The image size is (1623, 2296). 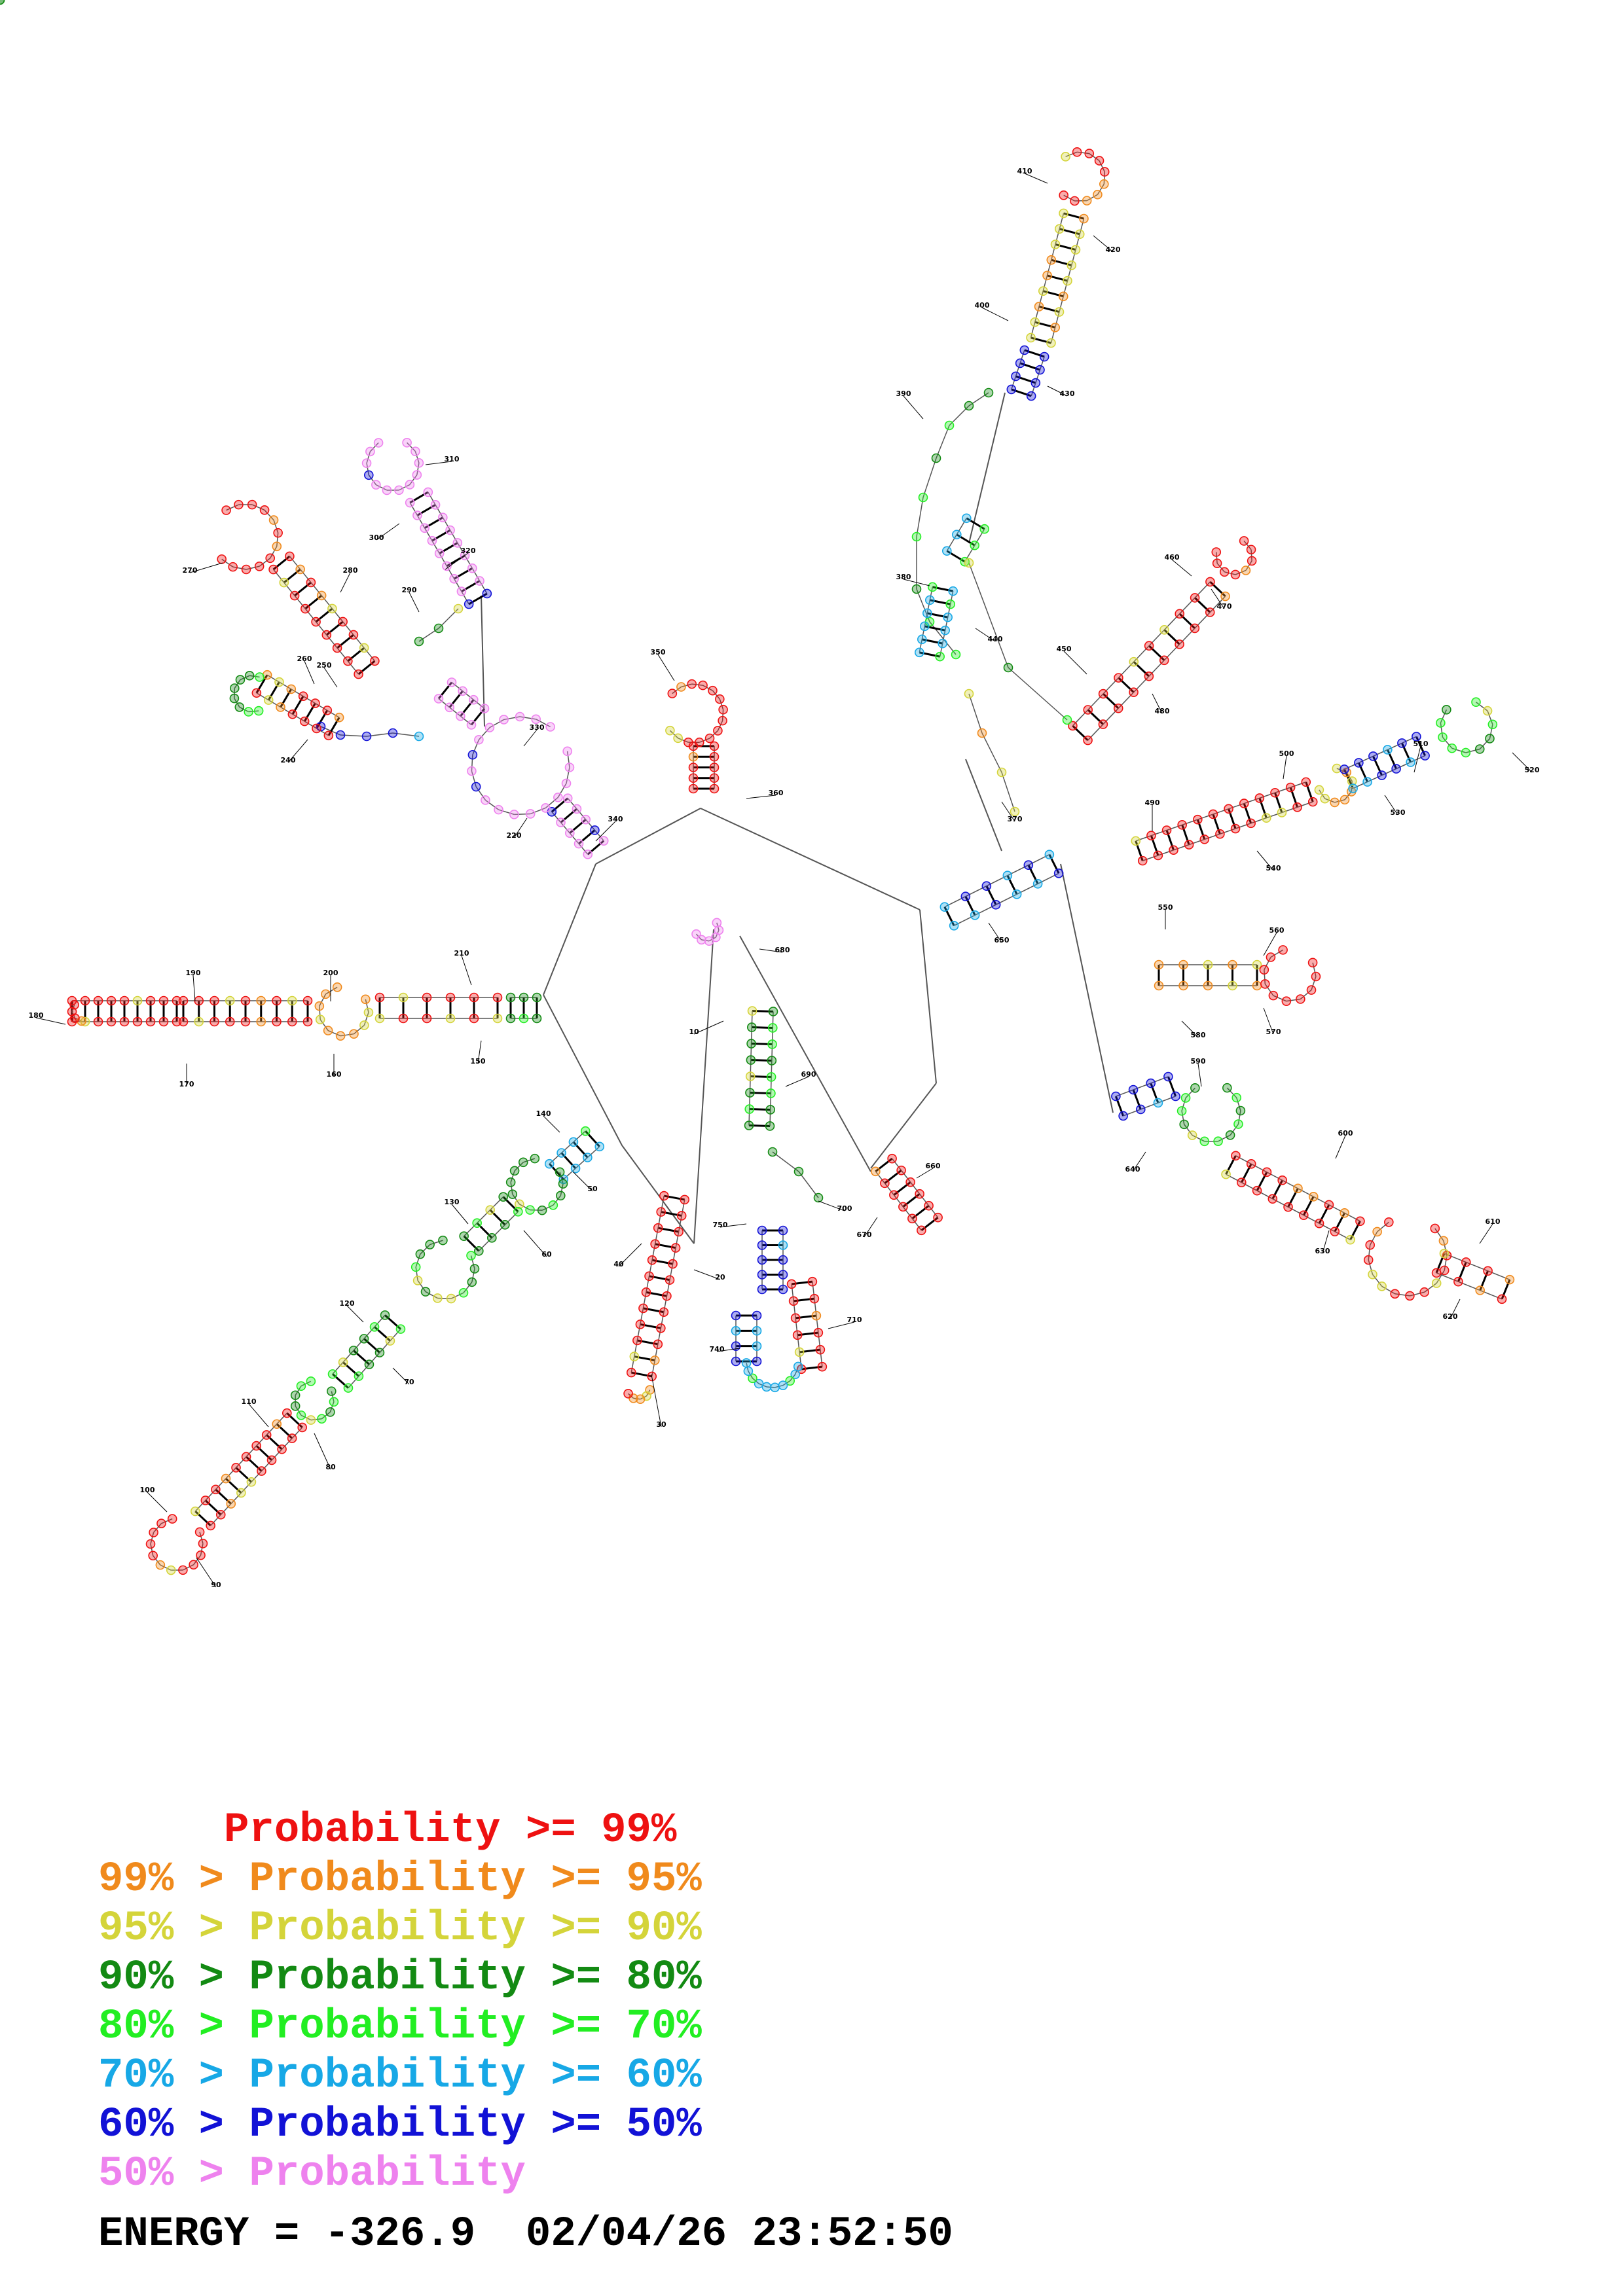 What do you see at coordinates (216, 1585) in the screenshot?
I see `nucleotide-number: 90` at bounding box center [216, 1585].